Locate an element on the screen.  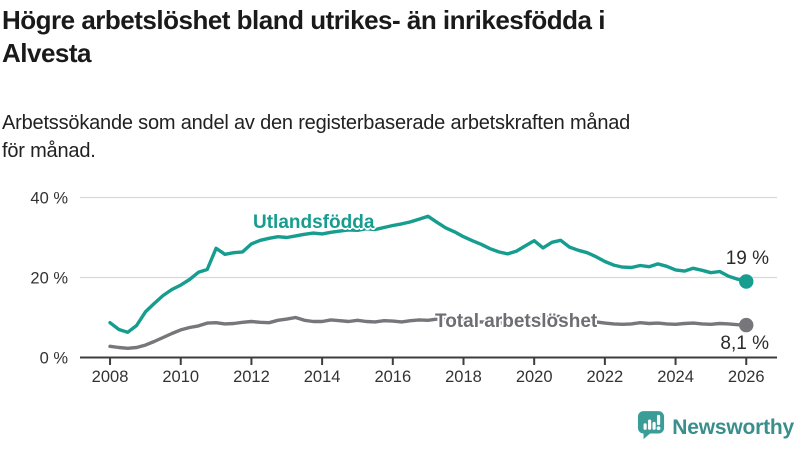
series-end-dot-utlandsfodda is located at coordinates (746, 281).